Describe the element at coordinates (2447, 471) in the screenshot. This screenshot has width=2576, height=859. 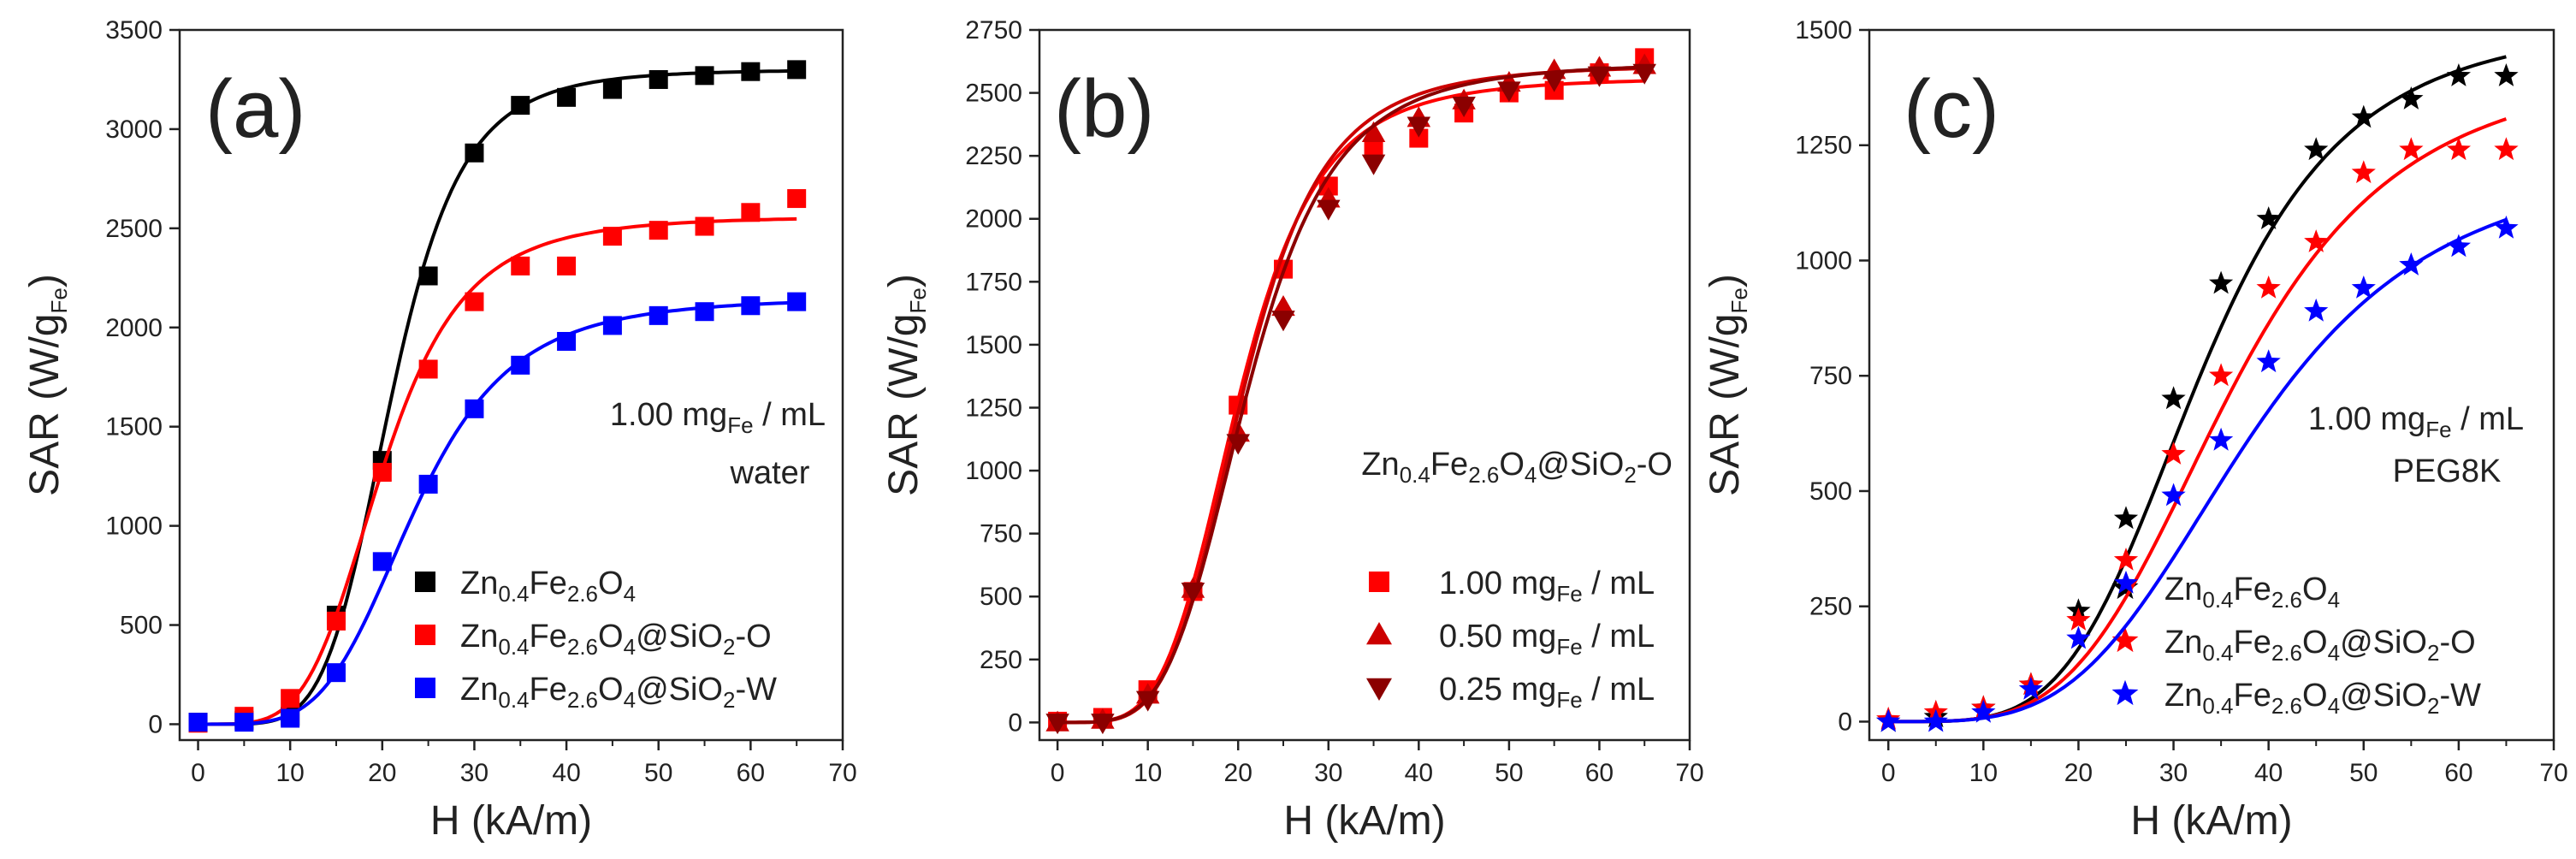
I see `annotation-text: PEG8K` at that location.